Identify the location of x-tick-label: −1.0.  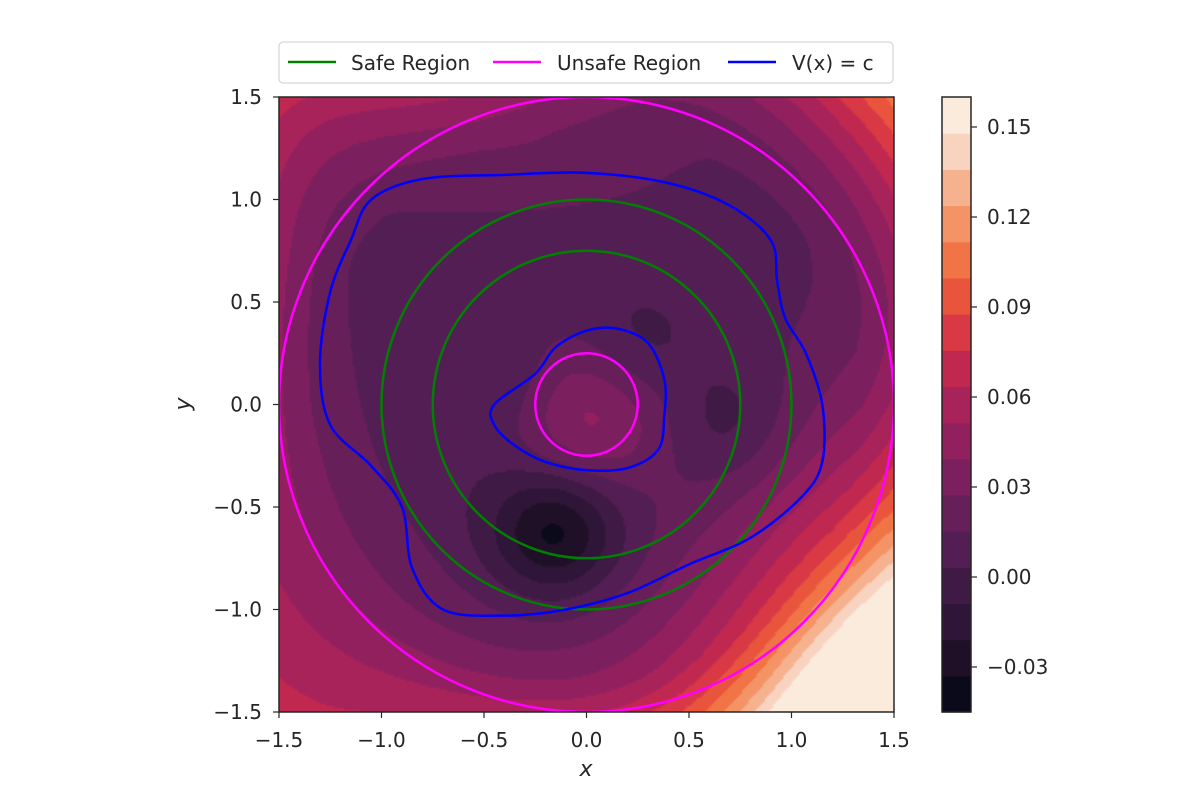
(381, 740).